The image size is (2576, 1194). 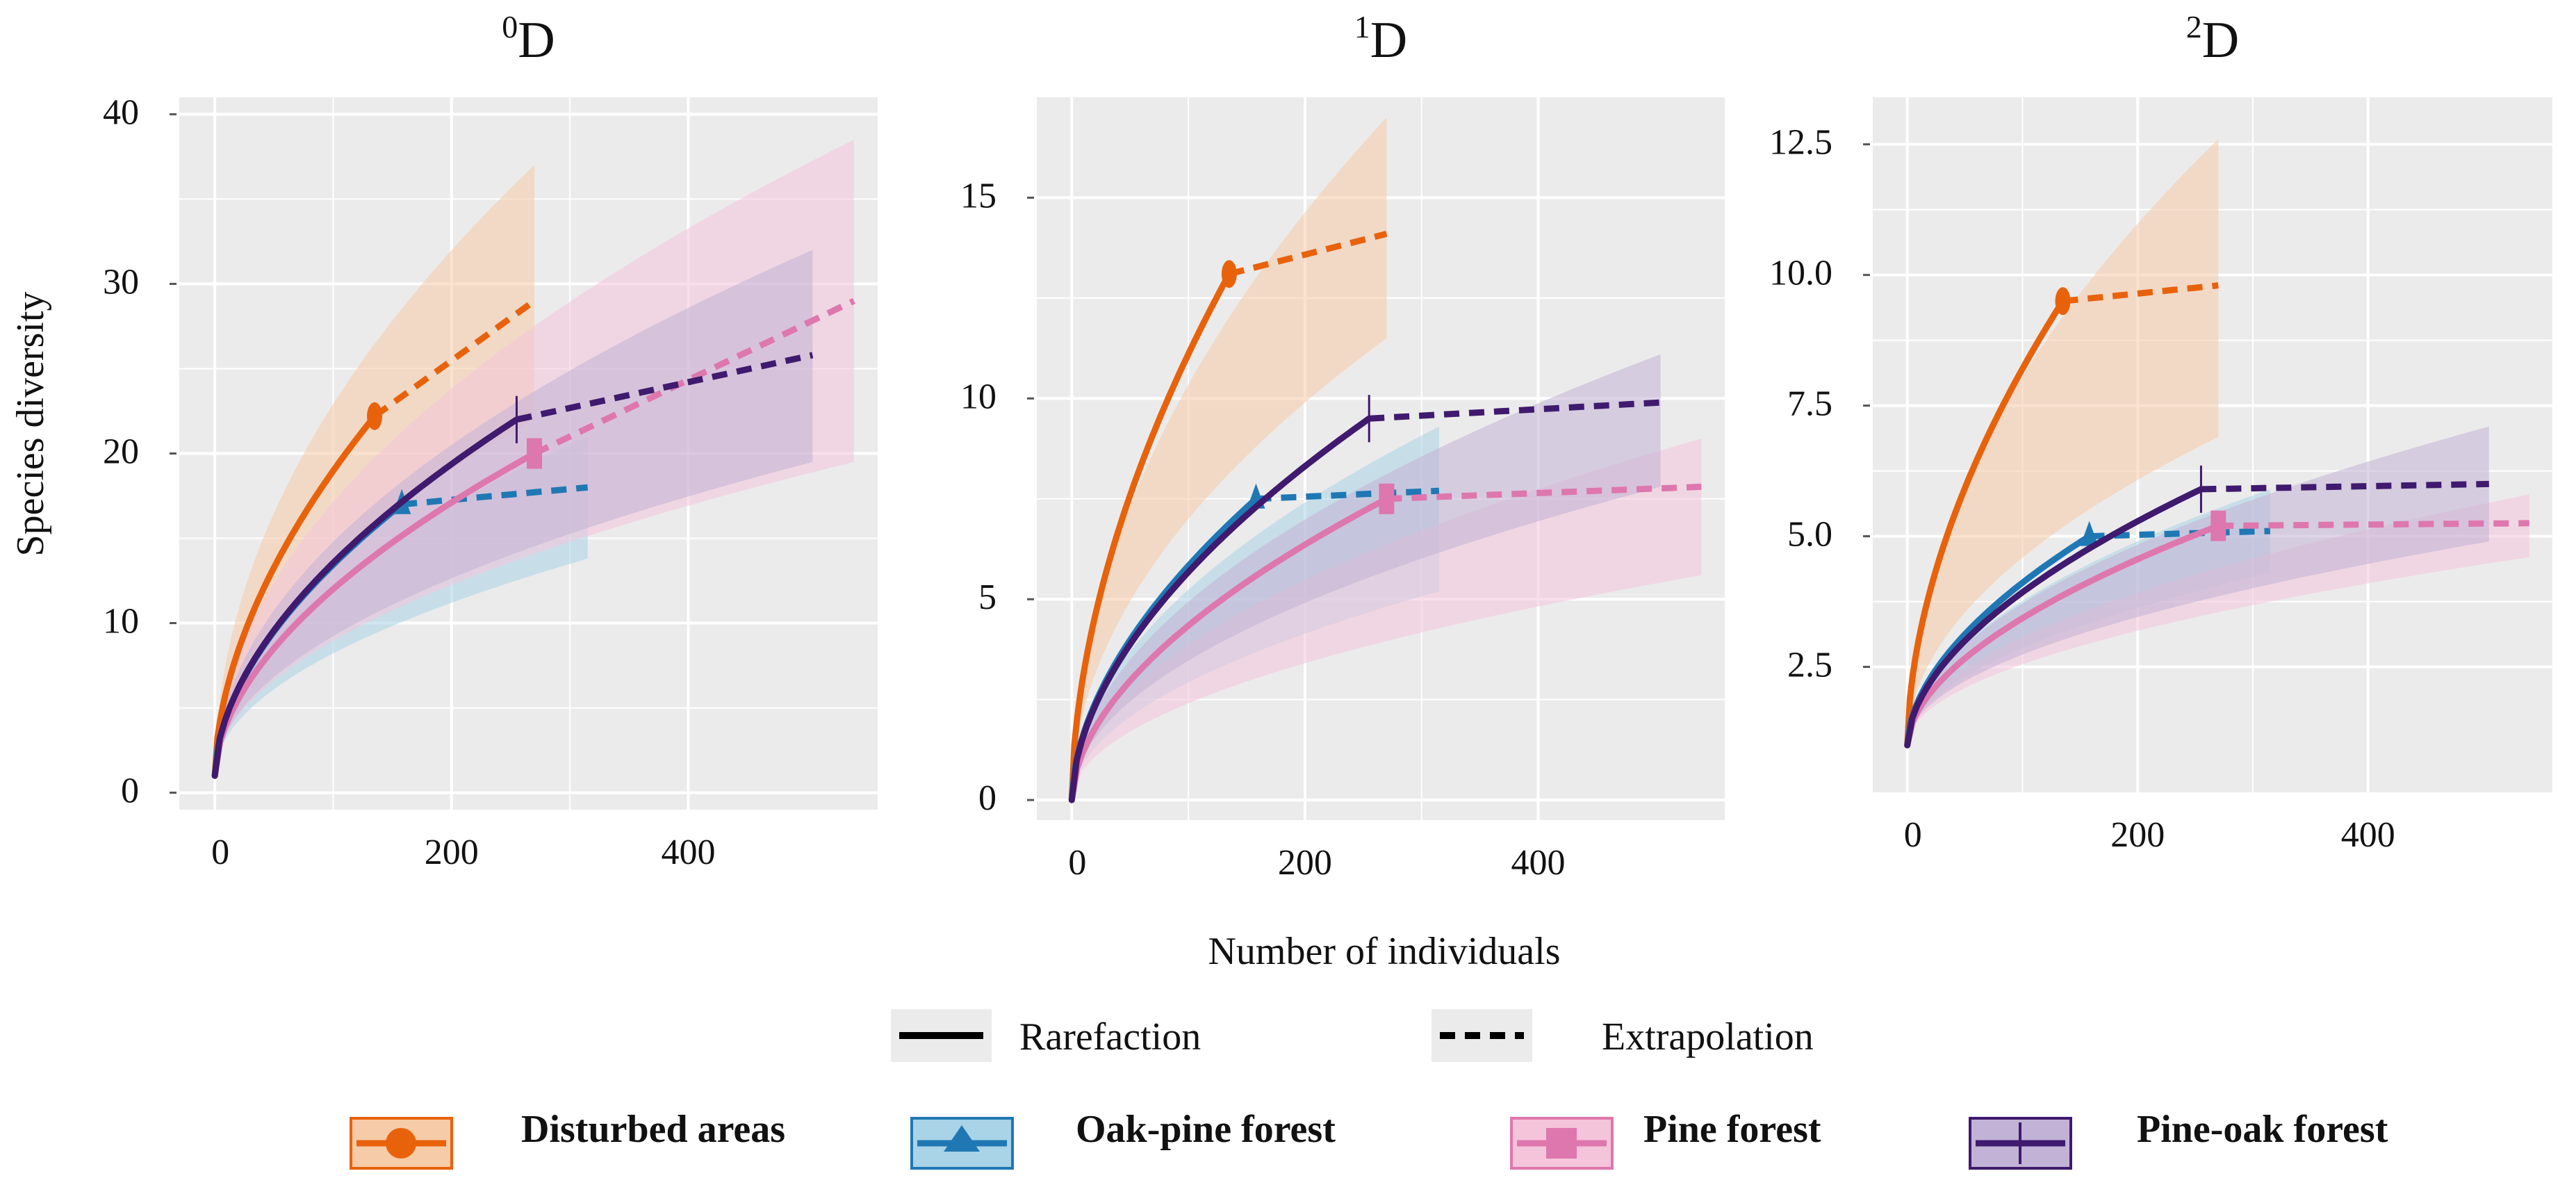 I want to click on legend-item-pine-forest: Pine forest, so click(x=1665, y=1139).